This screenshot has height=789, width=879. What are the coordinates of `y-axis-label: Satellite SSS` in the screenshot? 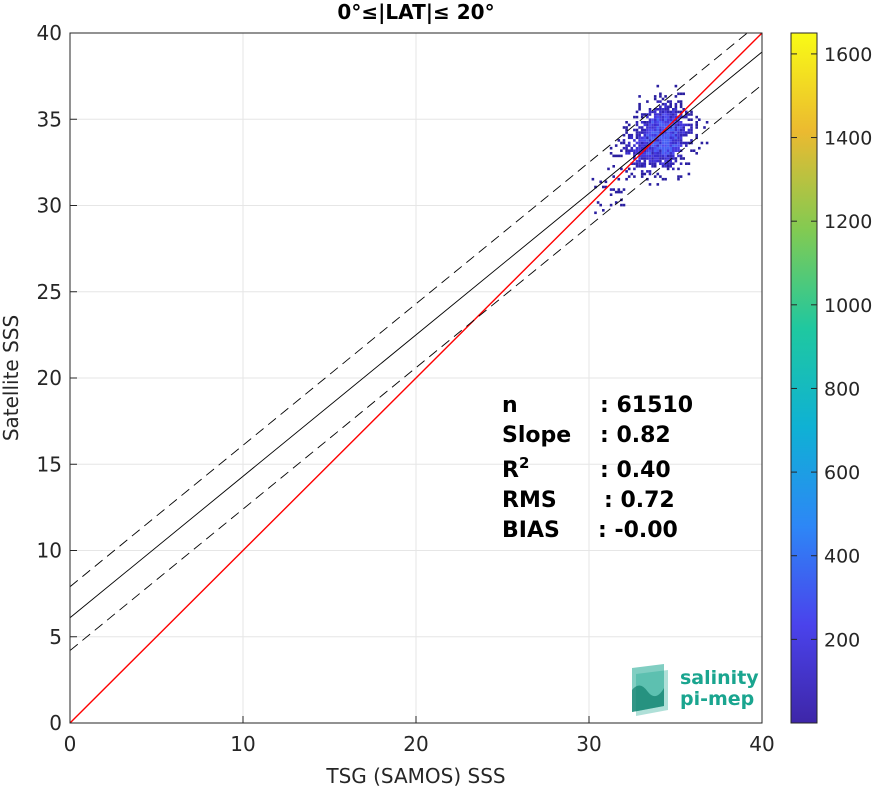 It's located at (11, 378).